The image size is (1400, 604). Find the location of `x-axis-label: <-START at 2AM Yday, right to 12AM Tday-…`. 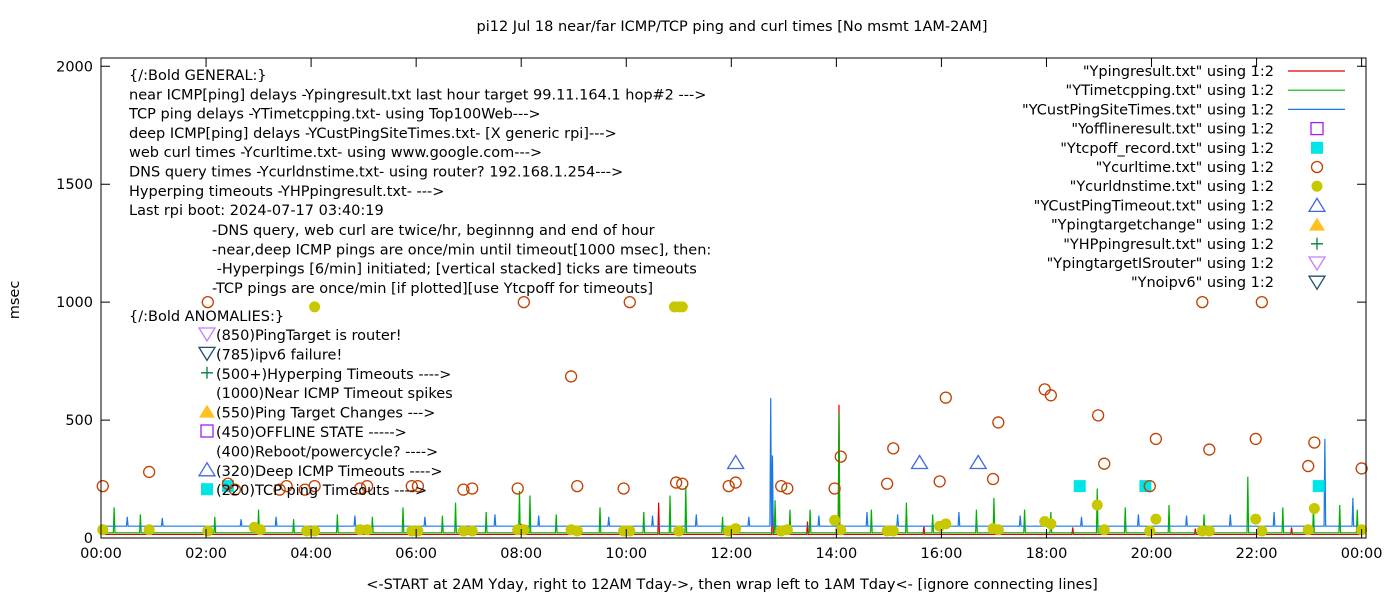

x-axis-label: <-START at 2AM Yday, right to 12AM Tday-… is located at coordinates (732, 585).